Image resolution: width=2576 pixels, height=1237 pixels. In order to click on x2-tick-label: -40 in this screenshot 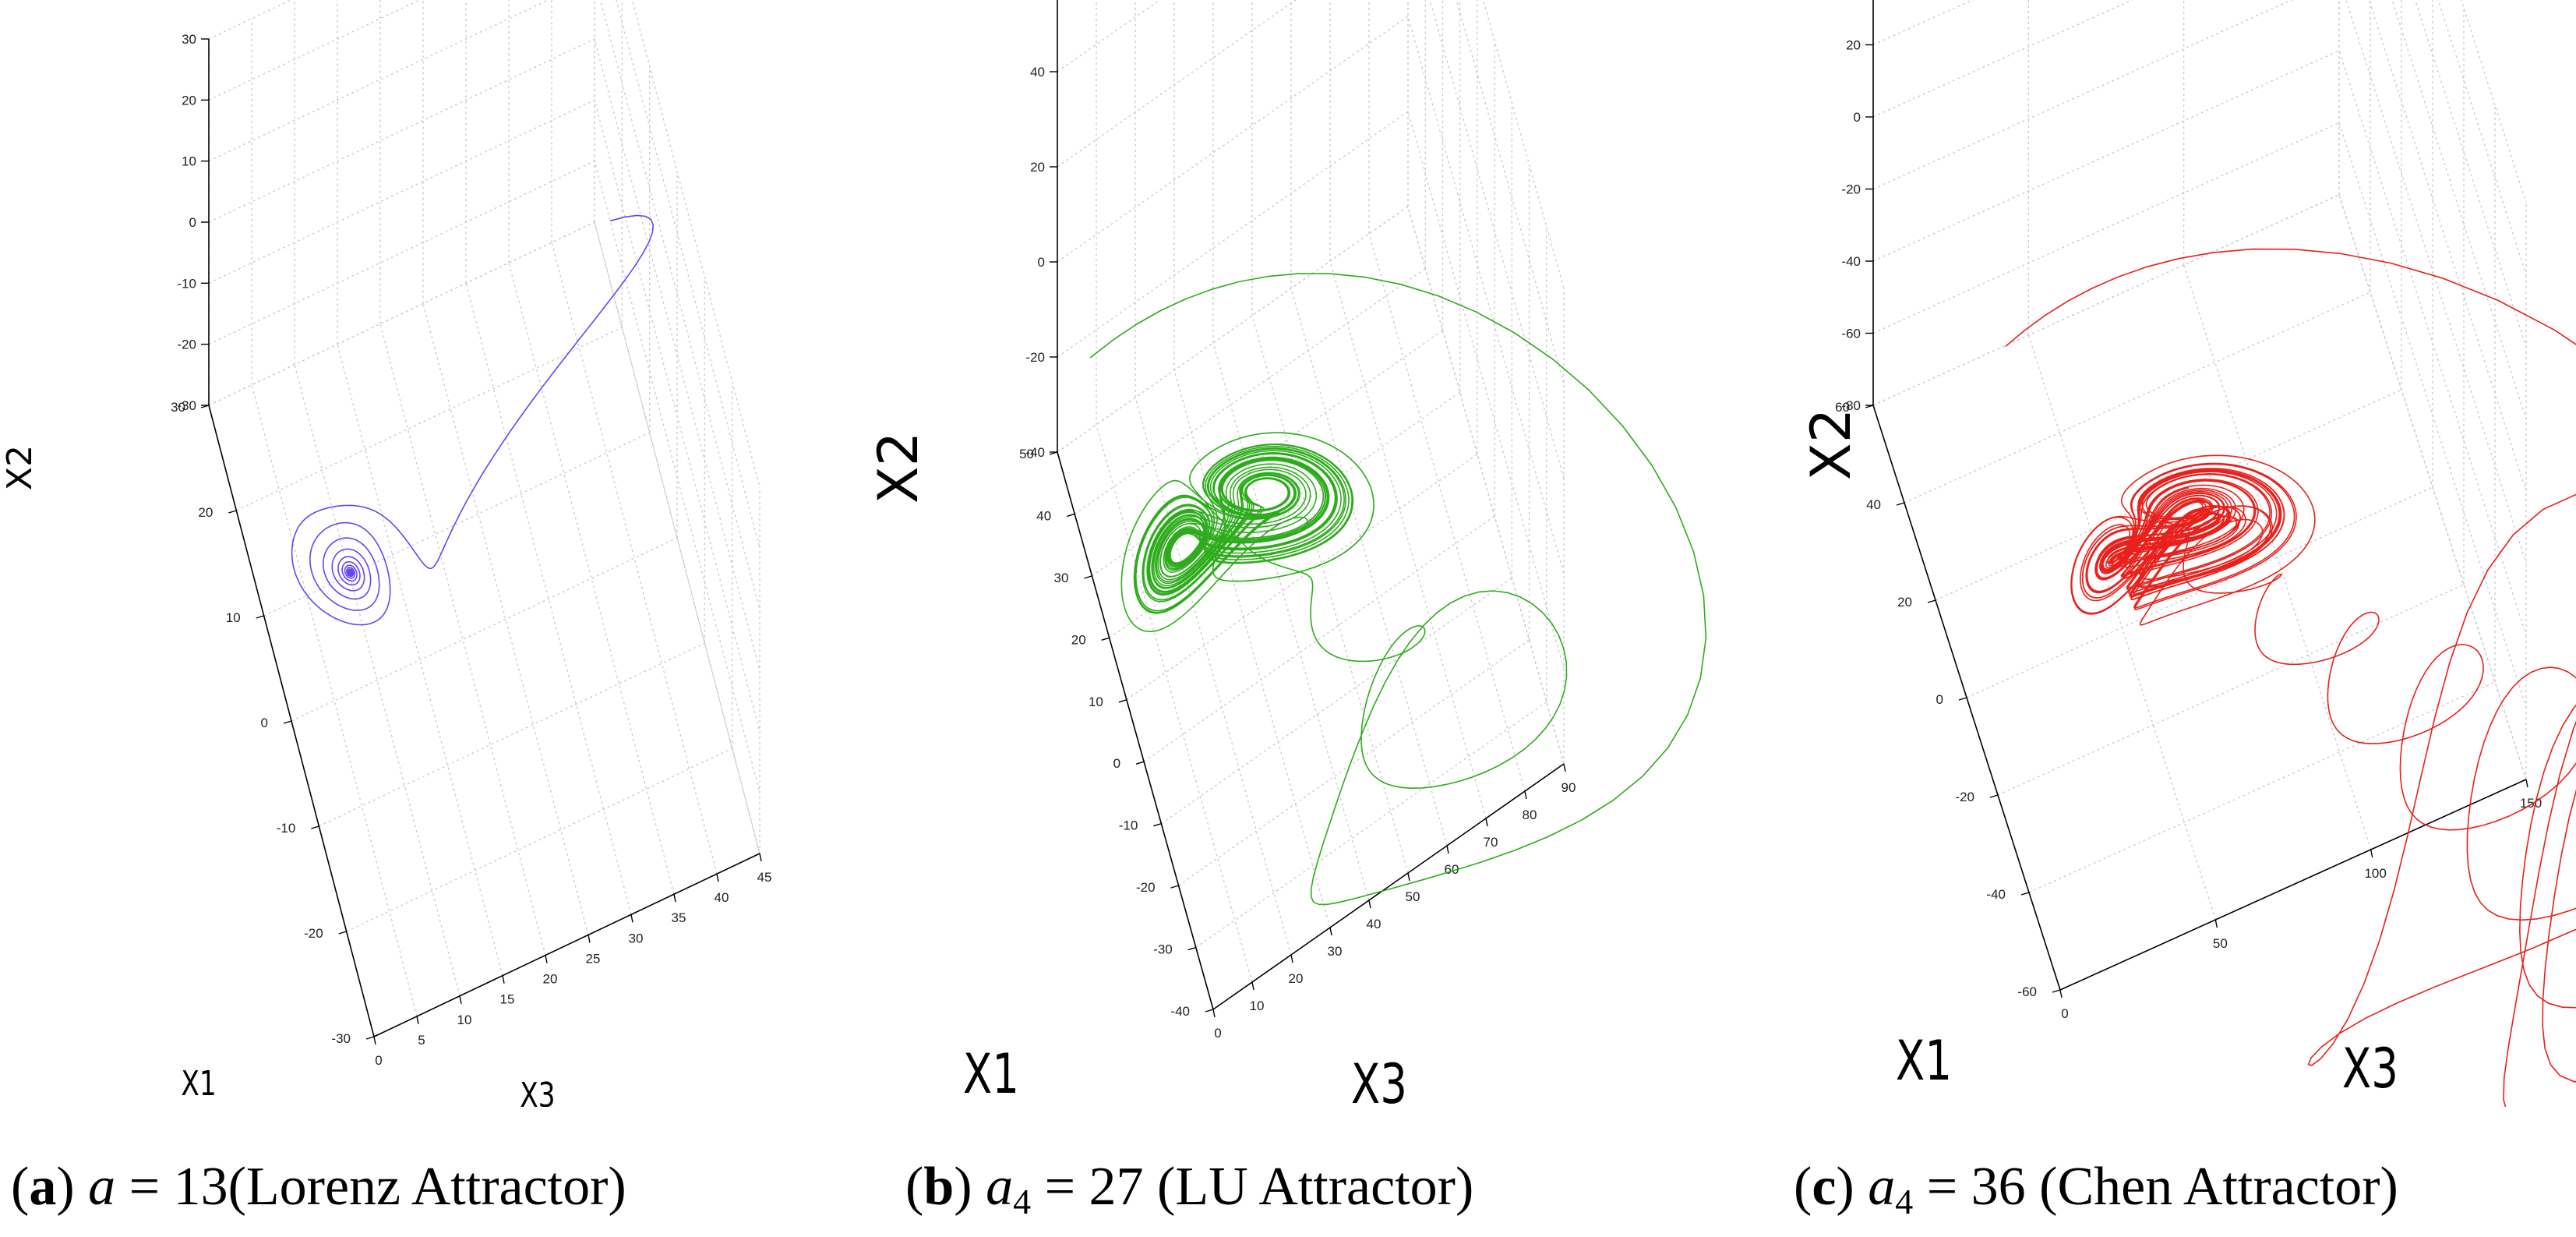, I will do `click(1035, 452)`.